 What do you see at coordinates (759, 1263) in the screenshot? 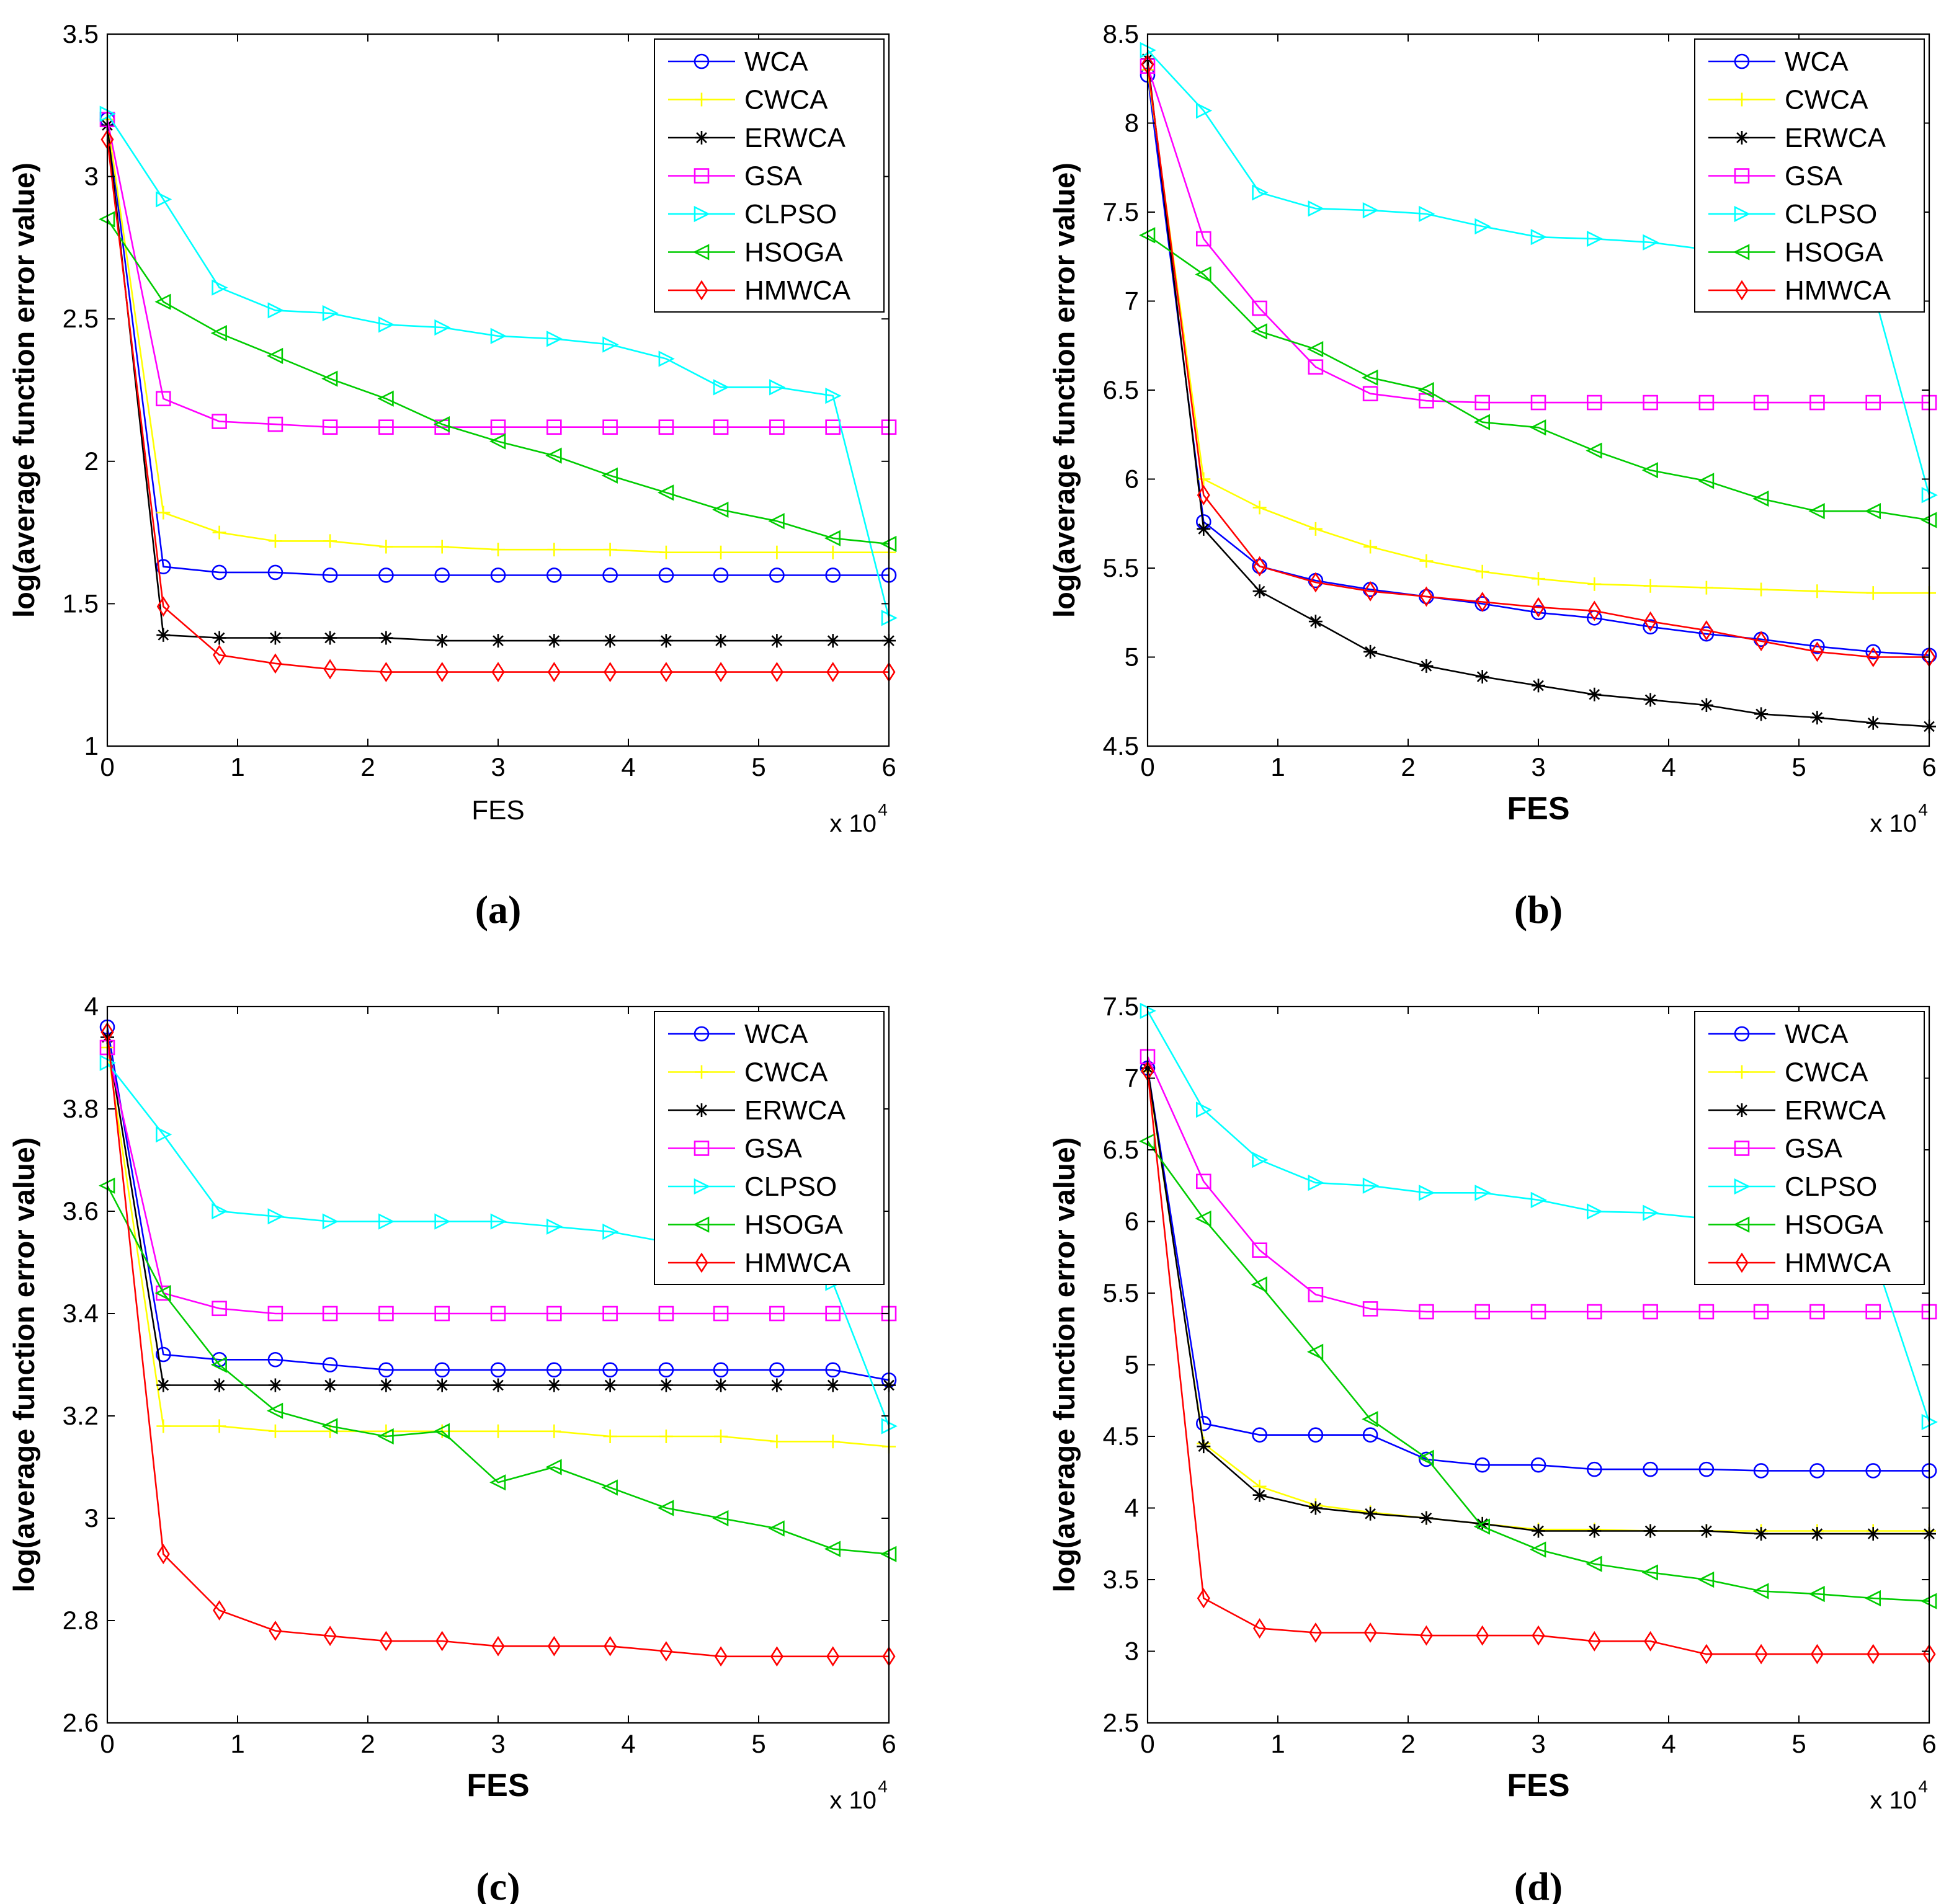
I see `legend-item: HMWCA` at bounding box center [759, 1263].